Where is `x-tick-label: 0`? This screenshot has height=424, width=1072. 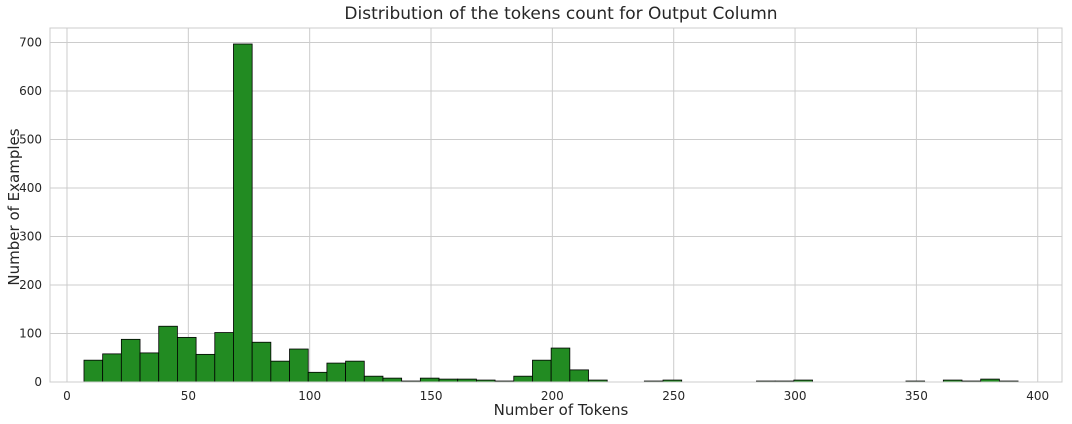
x-tick-label: 0 is located at coordinates (67, 396).